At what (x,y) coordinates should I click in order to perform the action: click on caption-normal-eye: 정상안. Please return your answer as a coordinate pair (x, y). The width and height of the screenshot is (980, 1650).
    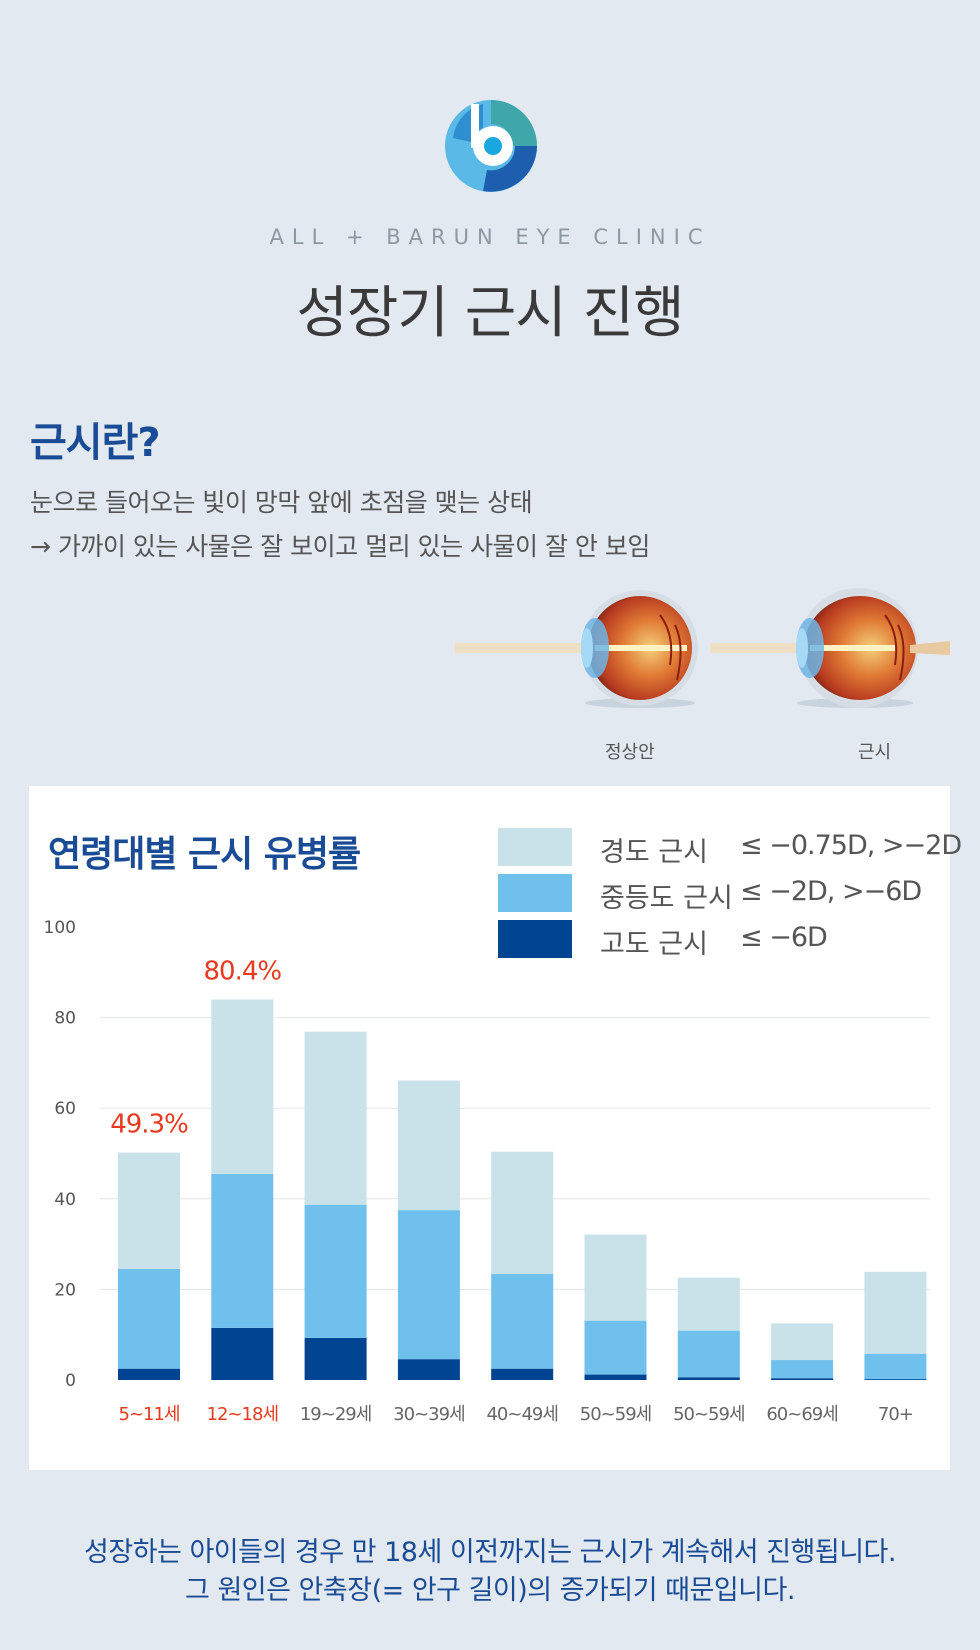
    Looking at the image, I should click on (630, 752).